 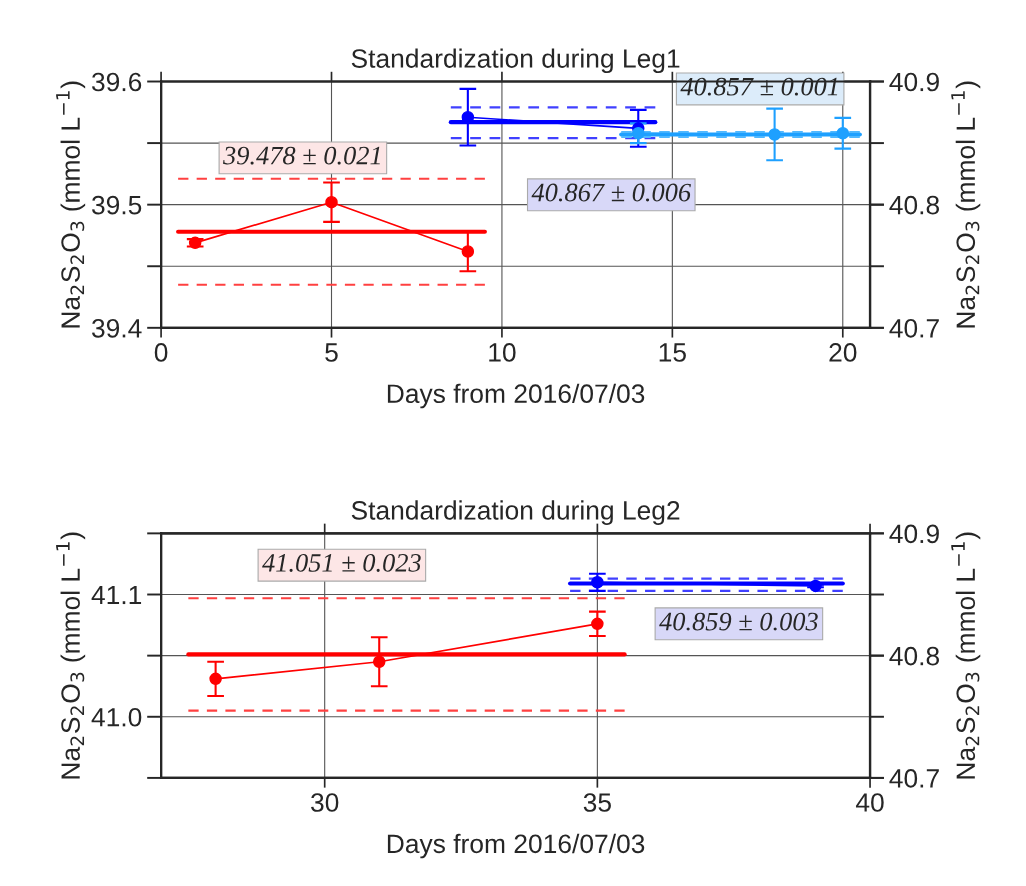 What do you see at coordinates (515, 61) in the screenshot?
I see `chart-title: Standardization during Leg1` at bounding box center [515, 61].